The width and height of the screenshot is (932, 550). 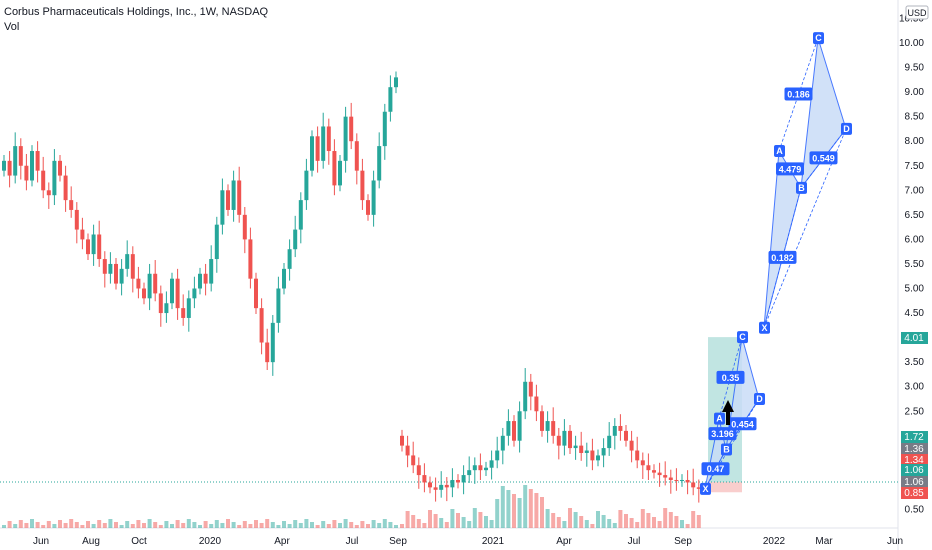 I want to click on currency-badge: USD, so click(x=917, y=12).